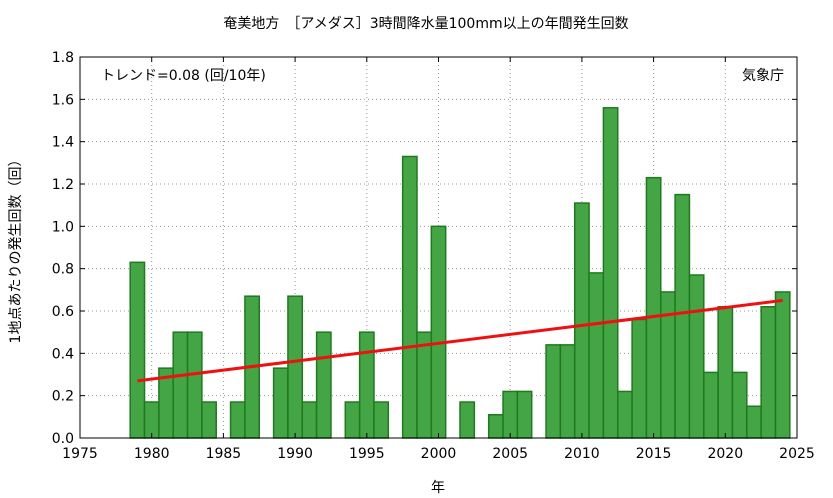 The width and height of the screenshot is (833, 498). I want to click on bar-2006, so click(524, 414).